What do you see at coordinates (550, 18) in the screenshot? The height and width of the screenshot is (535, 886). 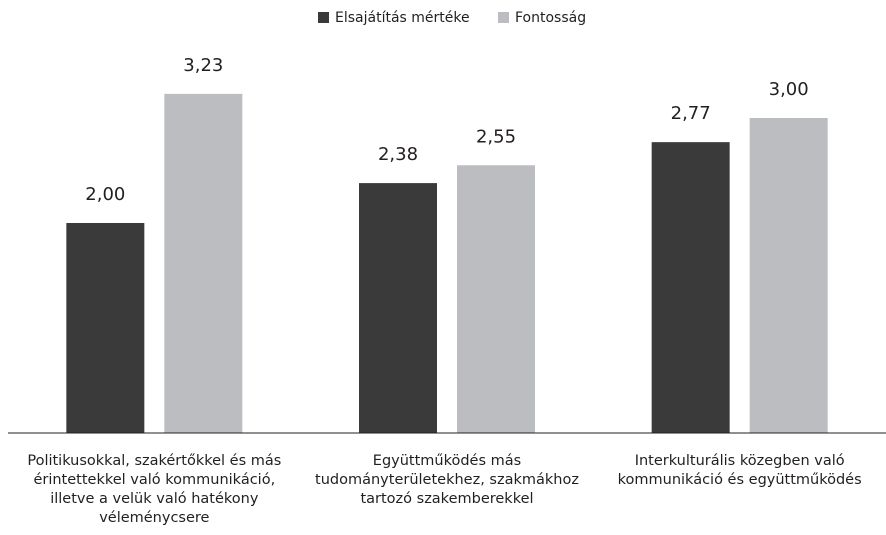 I see `legend-label: Fontosság` at bounding box center [550, 18].